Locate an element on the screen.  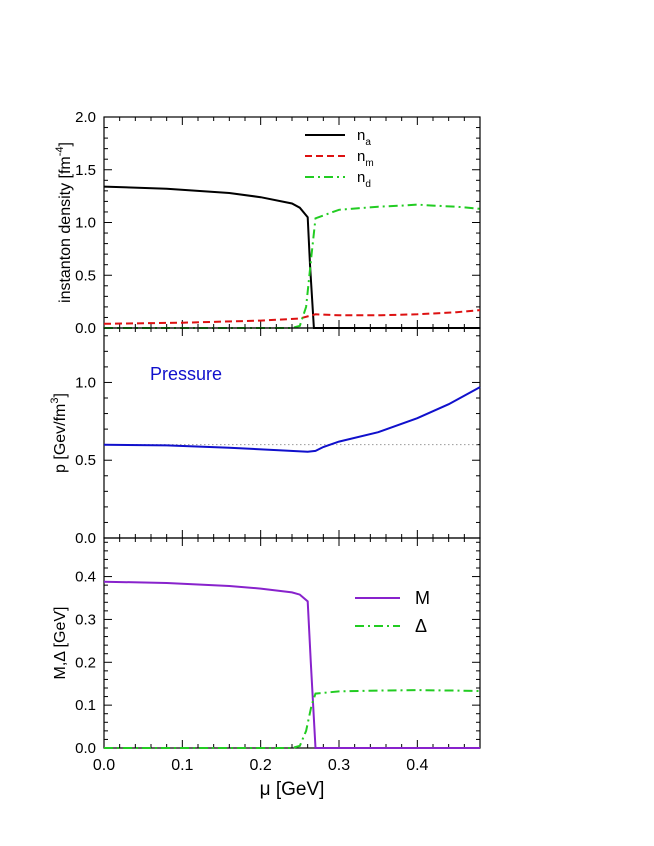
x-tick-label: 0.0 is located at coordinates (104, 765).